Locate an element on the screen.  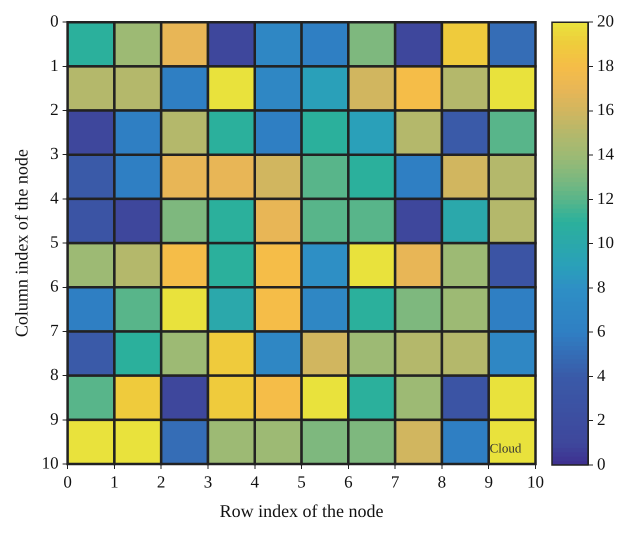
x-tick-label: 8 is located at coordinates (442, 482).